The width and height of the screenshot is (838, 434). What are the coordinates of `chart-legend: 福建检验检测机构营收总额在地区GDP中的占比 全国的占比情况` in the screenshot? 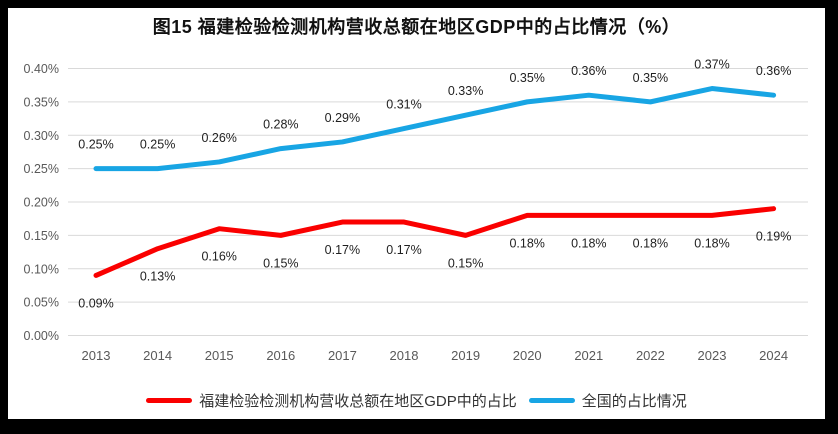 It's located at (416, 400).